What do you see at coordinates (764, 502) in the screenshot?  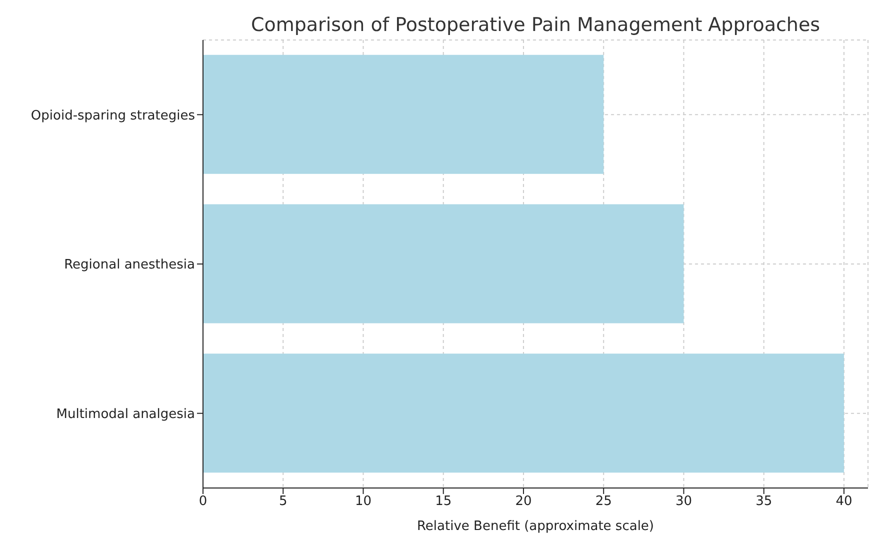 I see `x-tick-label: 35` at bounding box center [764, 502].